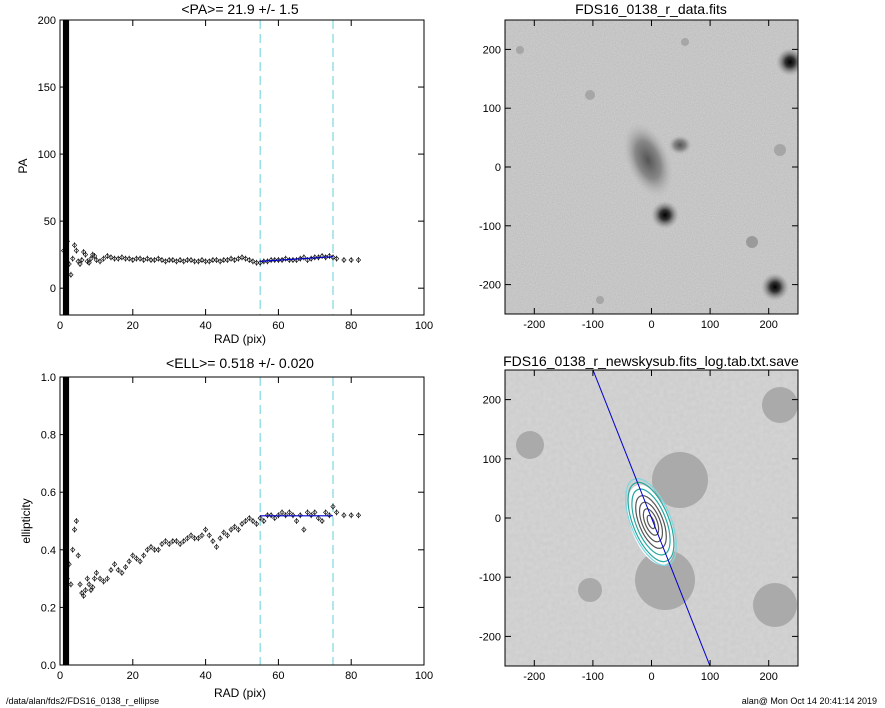  Describe the element at coordinates (48, 608) in the screenshot. I see `ell-ytick-label: 0.2` at that location.